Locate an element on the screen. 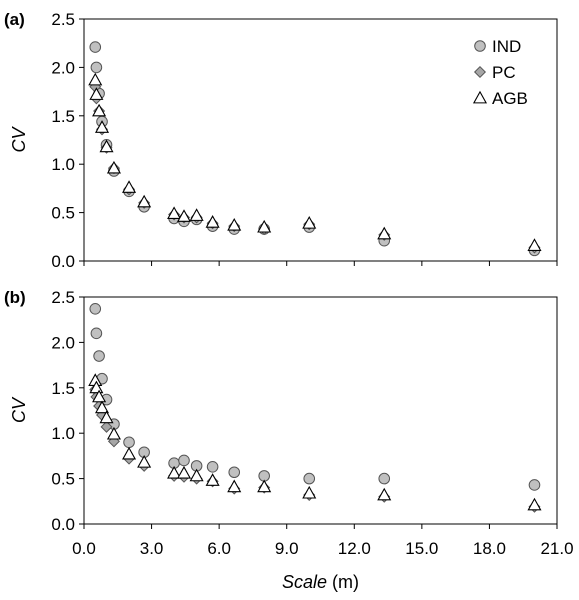 This screenshot has height=600, width=579. x-tick-label: 15.0 is located at coordinates (421, 548).